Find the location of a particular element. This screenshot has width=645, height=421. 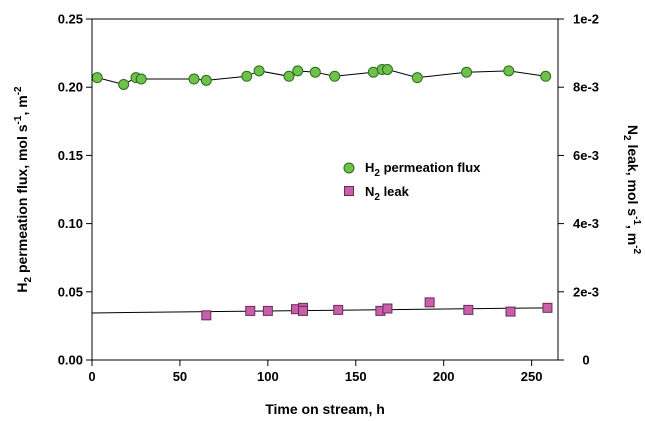

x-tick-label: 250 is located at coordinates (532, 376).